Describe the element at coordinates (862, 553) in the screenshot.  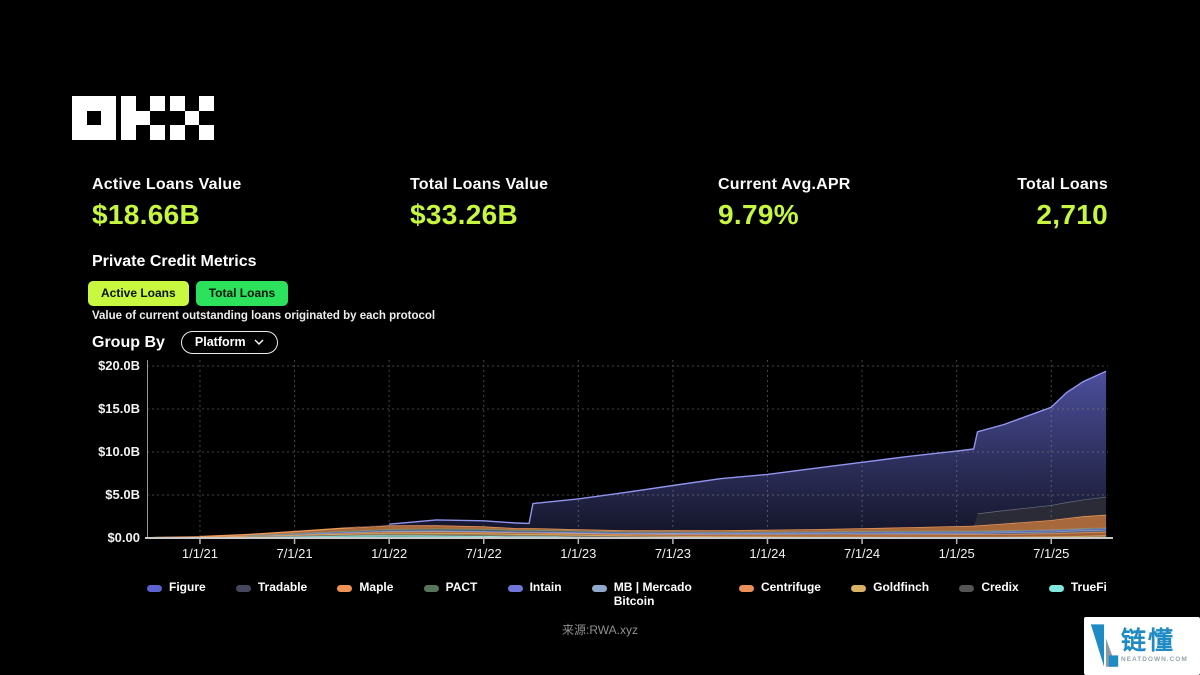
I see `x-tick-label: 7/1/24` at that location.